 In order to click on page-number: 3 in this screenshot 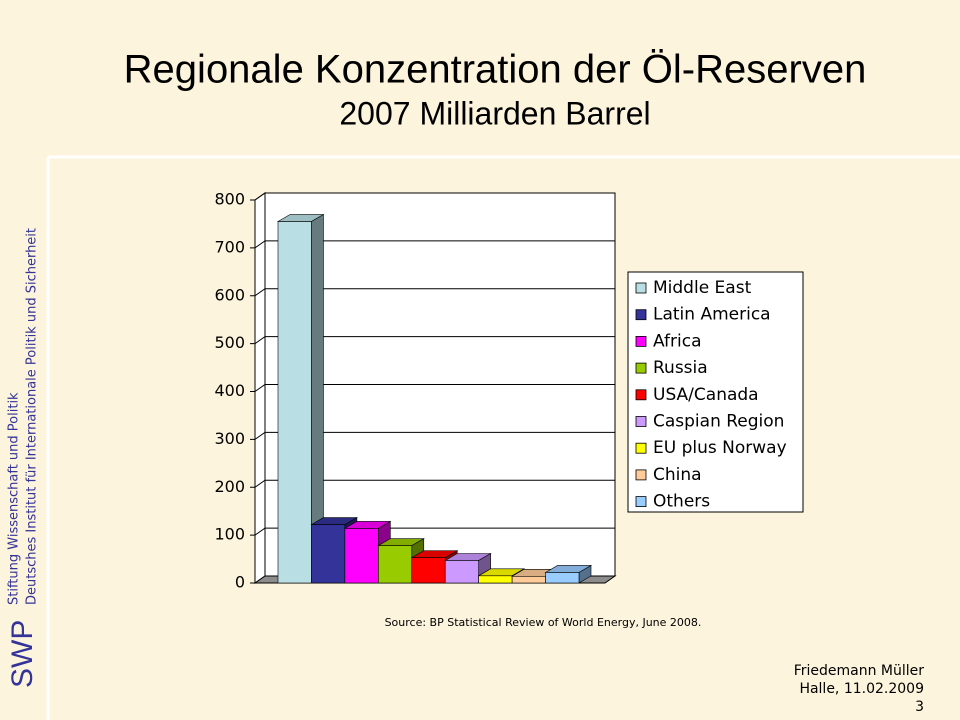, I will do `click(919, 707)`.